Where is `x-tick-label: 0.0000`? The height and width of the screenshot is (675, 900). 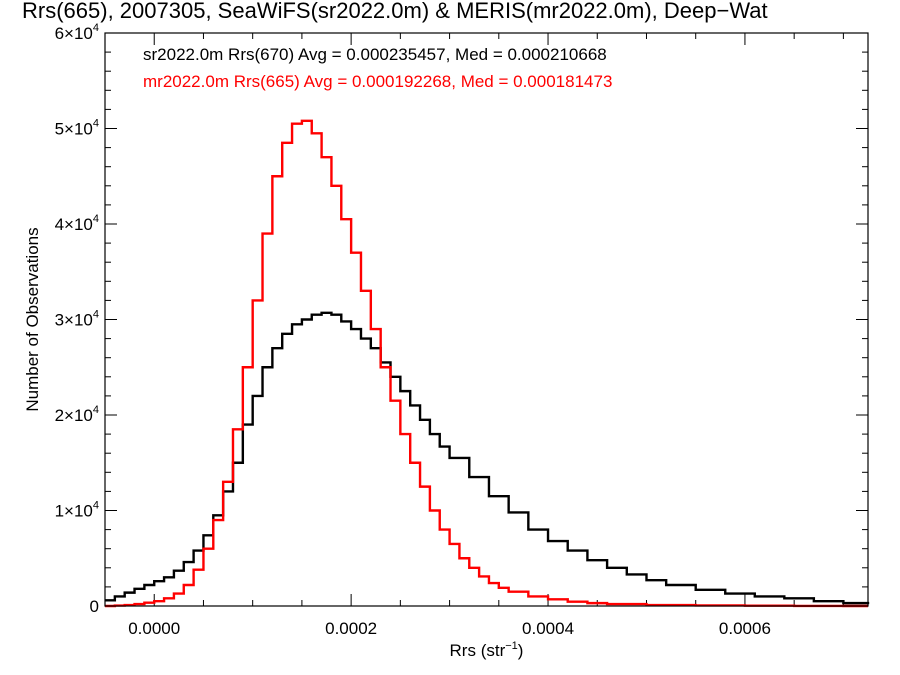 x-tick-label: 0.0000 is located at coordinates (154, 628).